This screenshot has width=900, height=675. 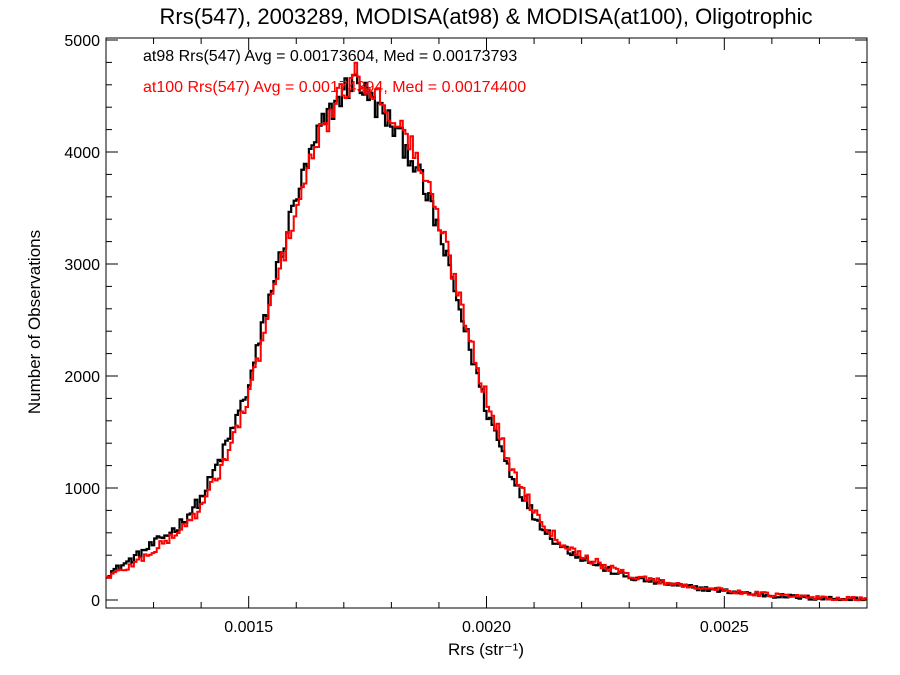 I want to click on y-tick-label: 0, so click(x=95, y=601).